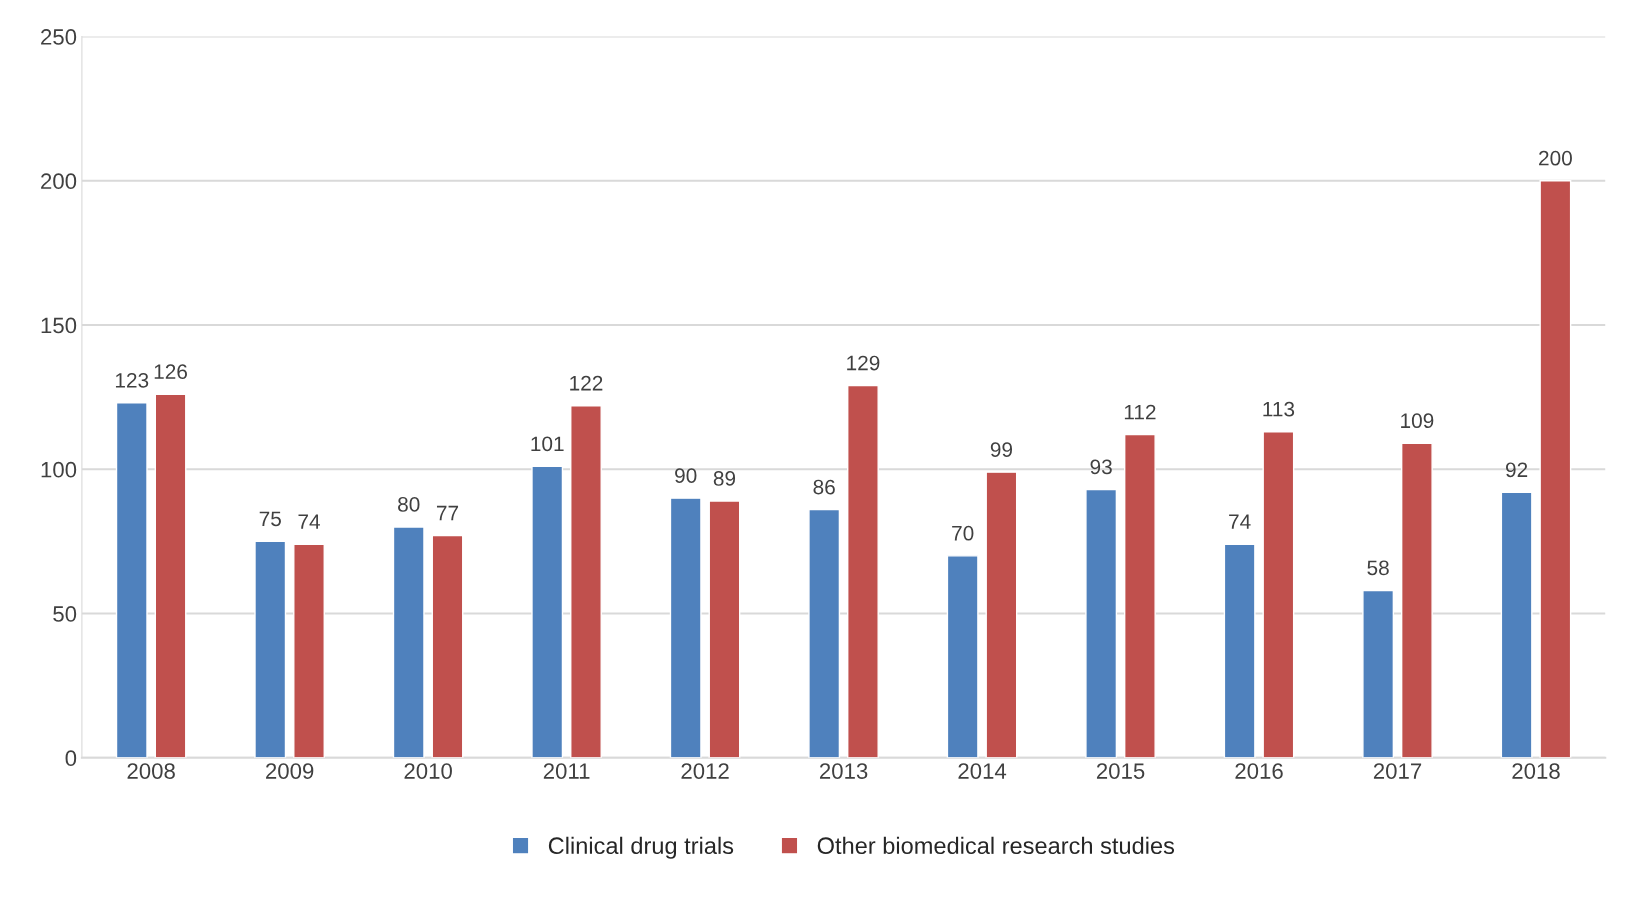 Image resolution: width=1638 pixels, height=913 pixels. I want to click on data-label: 200, so click(1555, 158).